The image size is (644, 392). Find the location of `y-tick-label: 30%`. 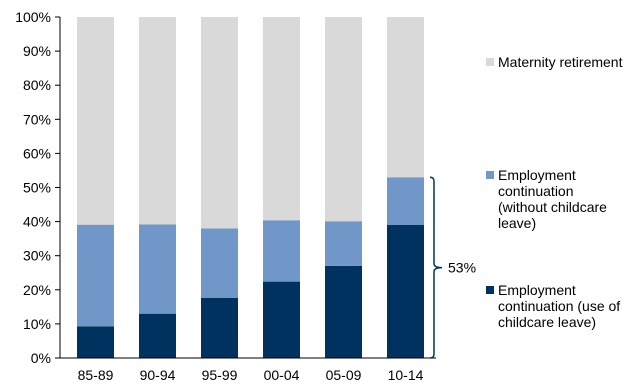

y-tick-label: 30% is located at coordinates (37, 256).